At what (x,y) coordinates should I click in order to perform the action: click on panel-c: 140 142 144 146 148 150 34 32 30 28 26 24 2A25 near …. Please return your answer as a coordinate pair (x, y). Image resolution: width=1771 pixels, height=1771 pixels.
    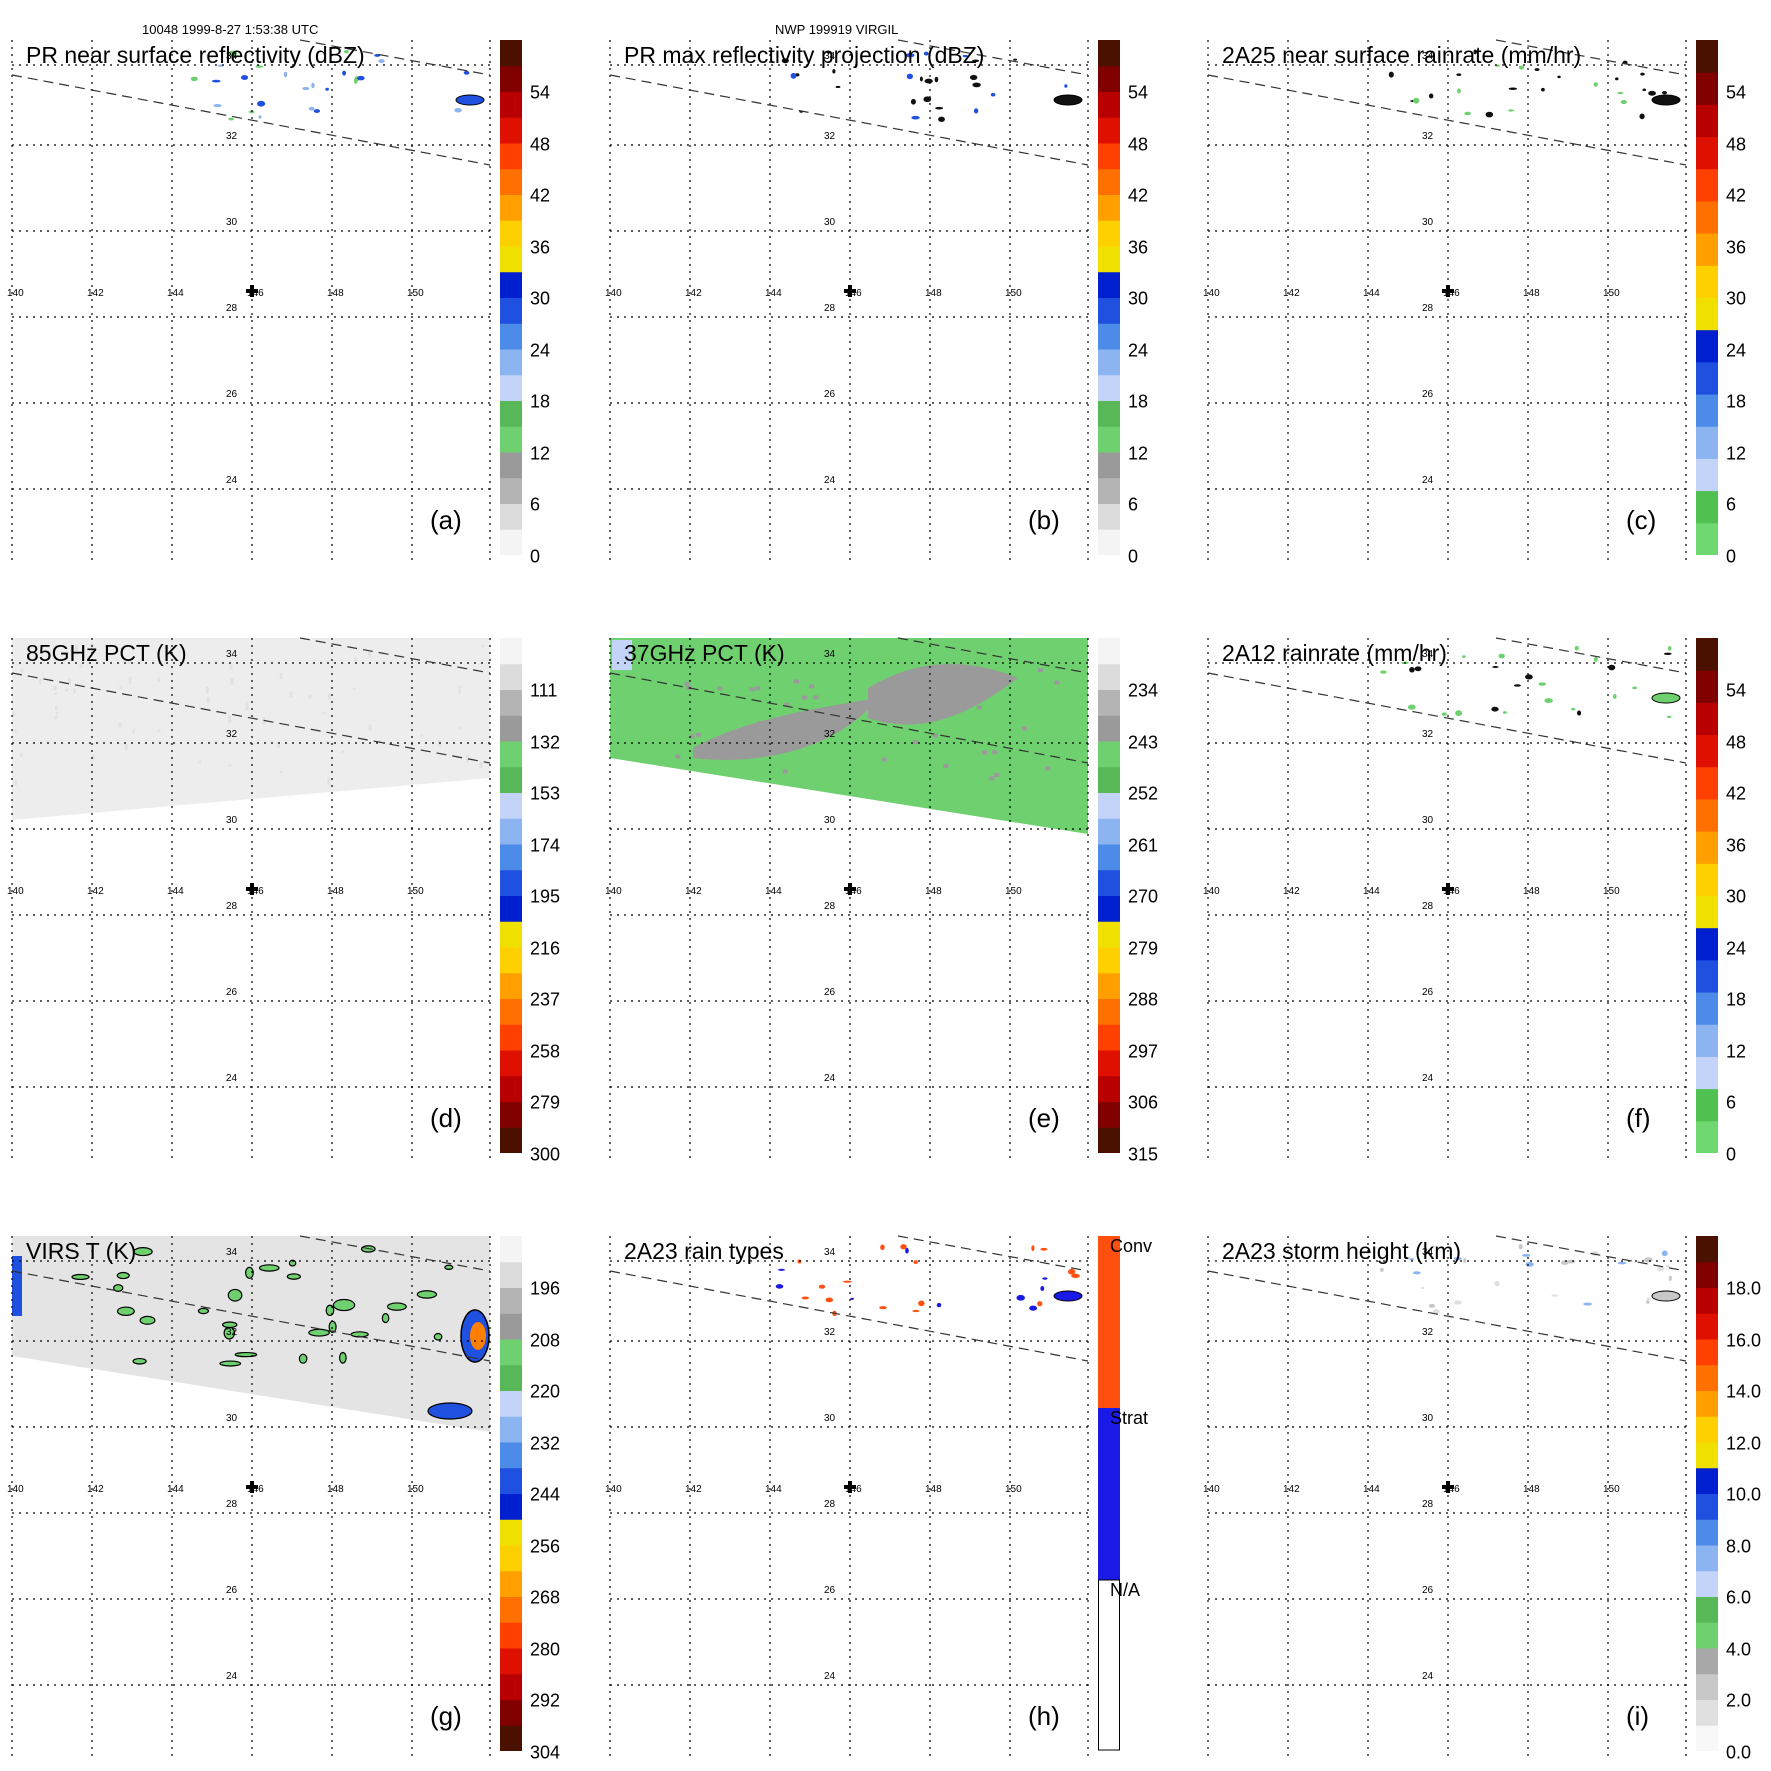
    Looking at the image, I should click on (1478, 283).